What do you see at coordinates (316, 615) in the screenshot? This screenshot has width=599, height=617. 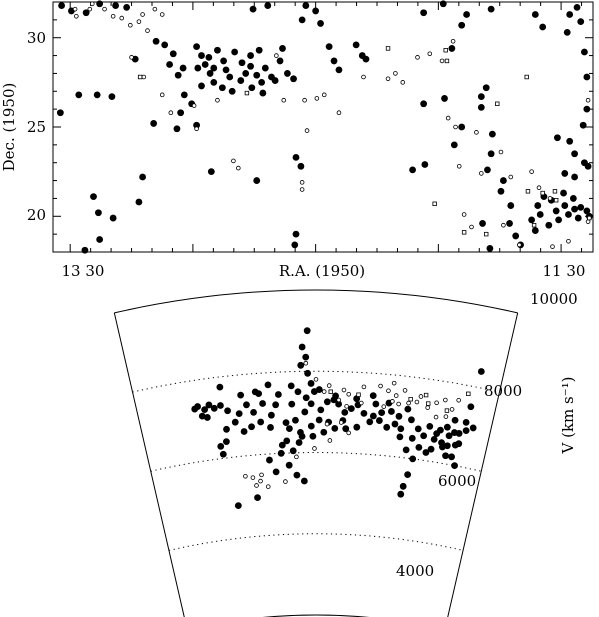 I see `wedge-inner-arc` at bounding box center [316, 615].